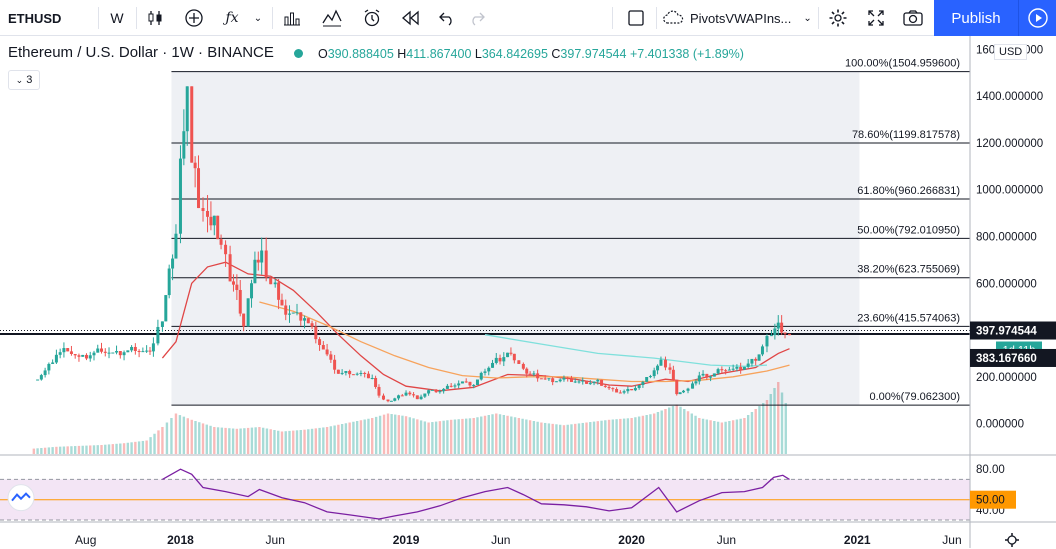 The width and height of the screenshot is (1056, 549). Describe the element at coordinates (402, 54) in the screenshot. I see `high-label: H` at that location.